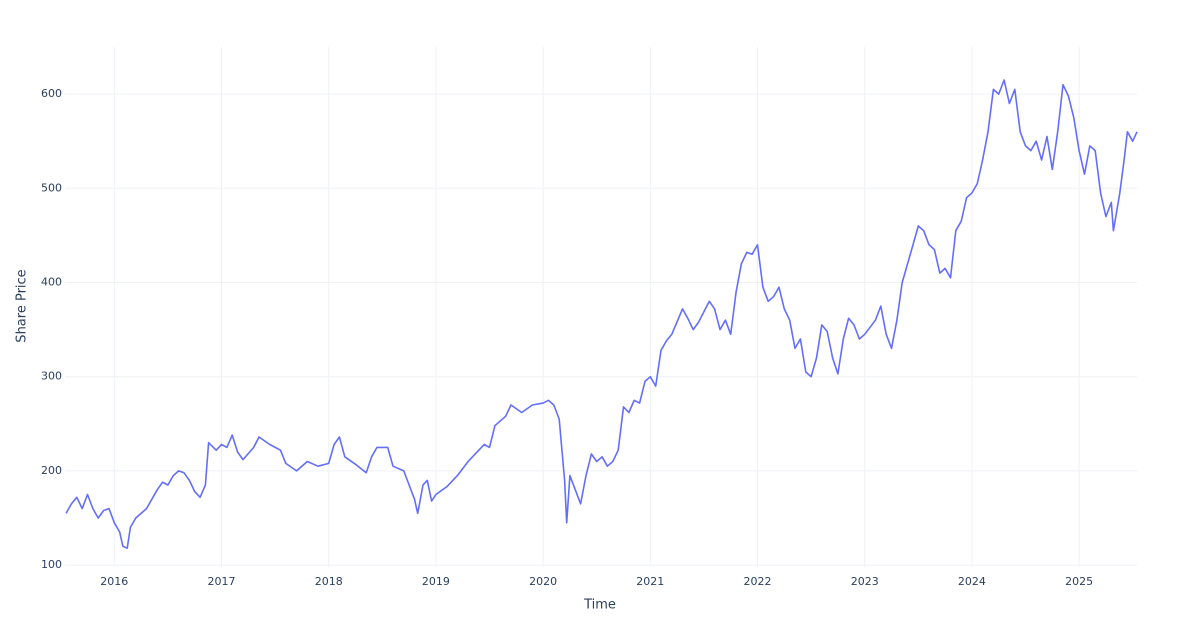  What do you see at coordinates (222, 581) in the screenshot?
I see `x-tick-label: 2017` at bounding box center [222, 581].